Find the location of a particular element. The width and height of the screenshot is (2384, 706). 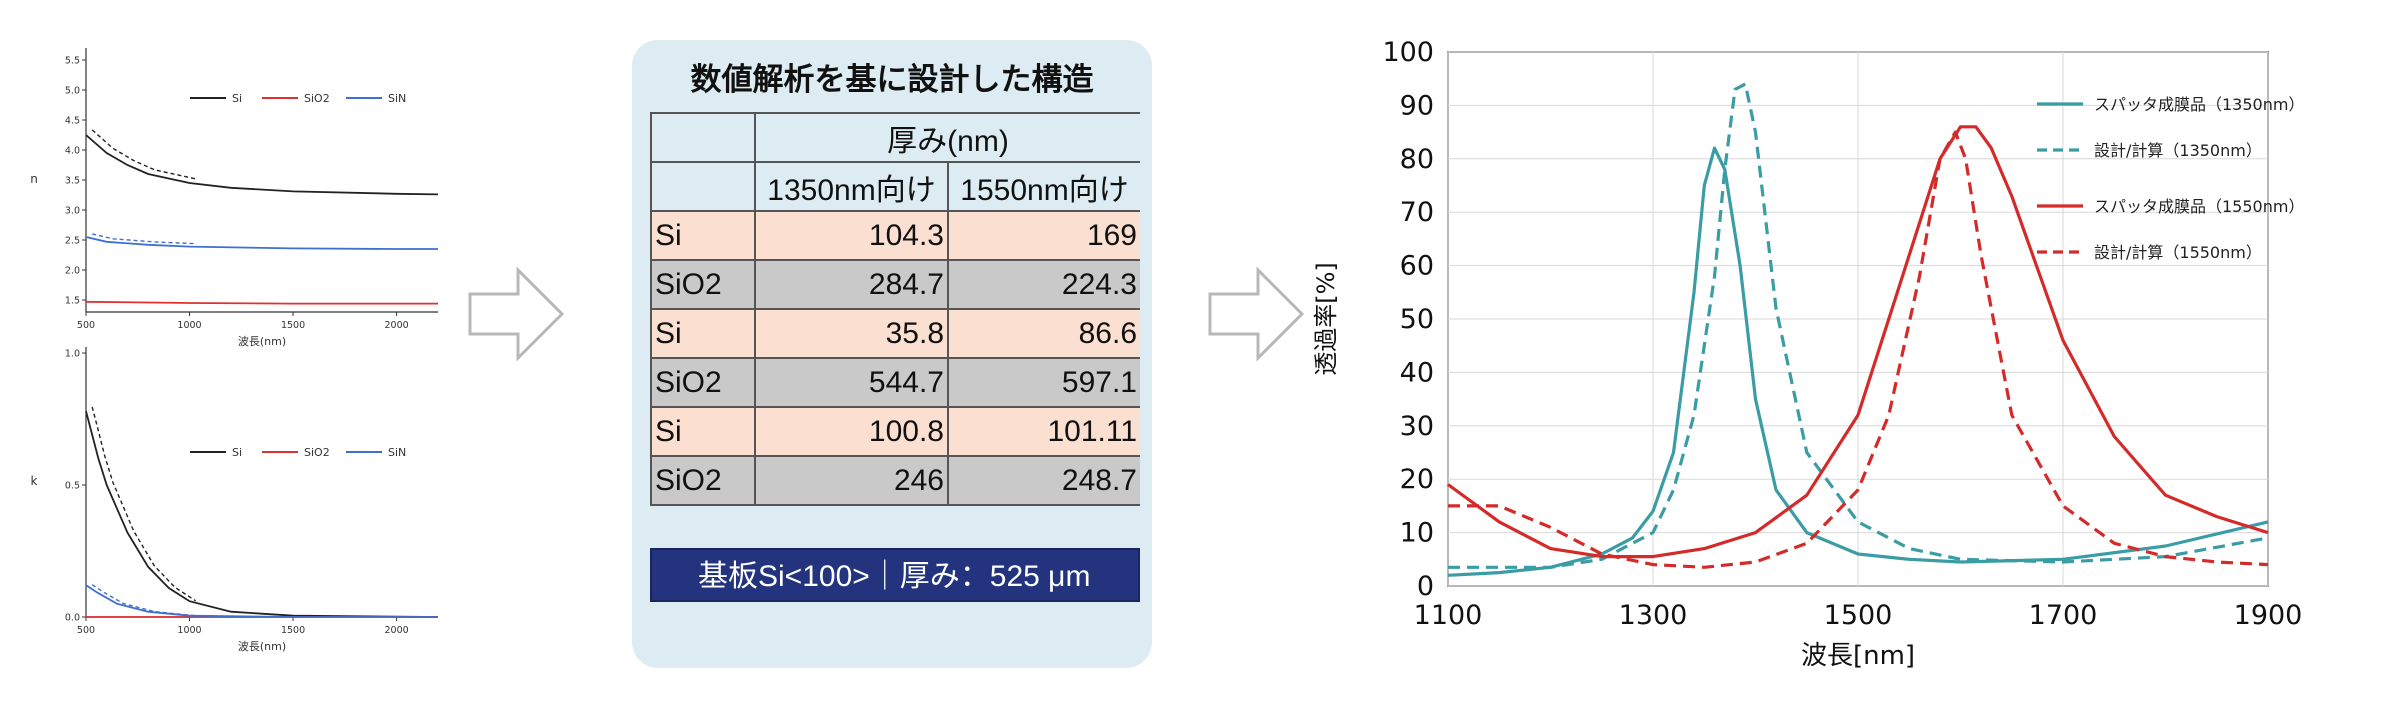

n-series-si-line is located at coordinates (262, 165).